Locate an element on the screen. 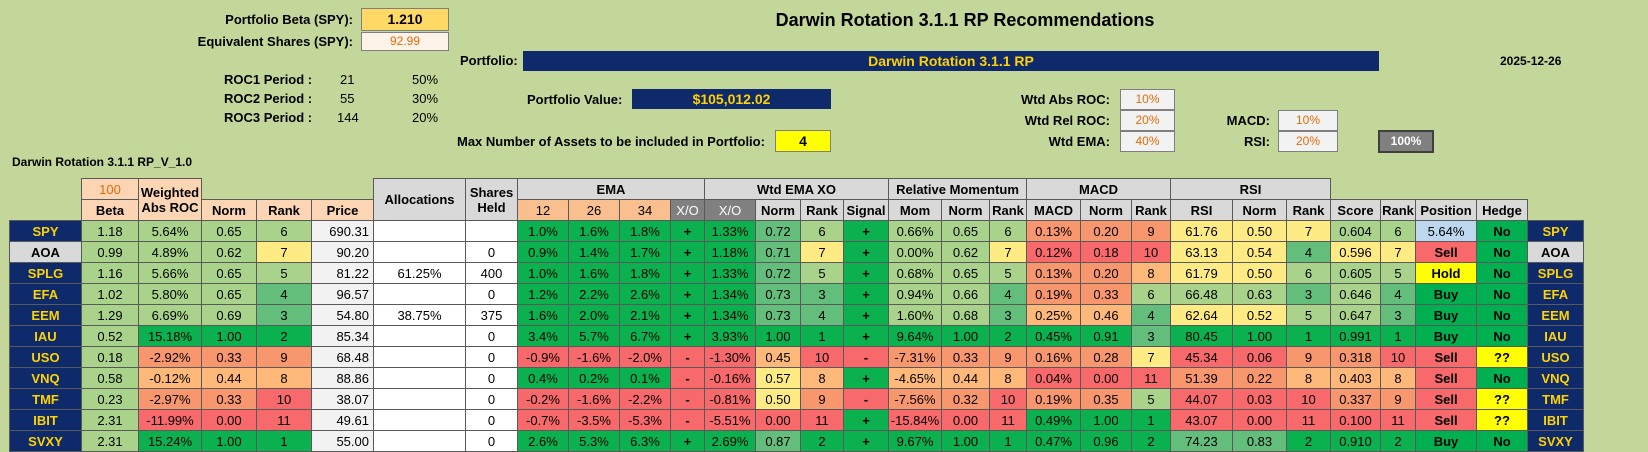 This screenshot has width=1648, height=452. momentum-rank: 5 is located at coordinates (1008, 273).